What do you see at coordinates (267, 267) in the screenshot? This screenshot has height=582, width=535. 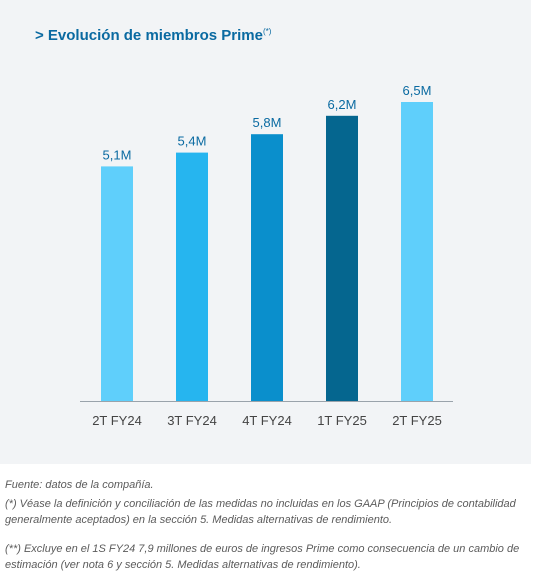 I see `bar-4t-fy24` at bounding box center [267, 267].